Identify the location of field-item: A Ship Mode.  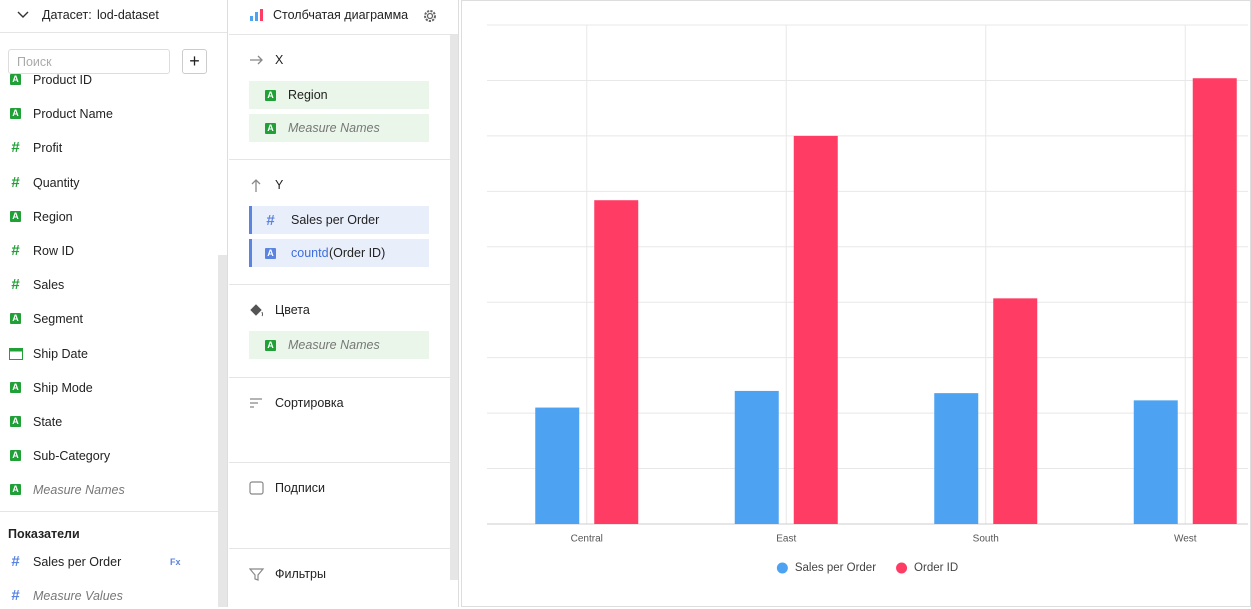
(109, 388).